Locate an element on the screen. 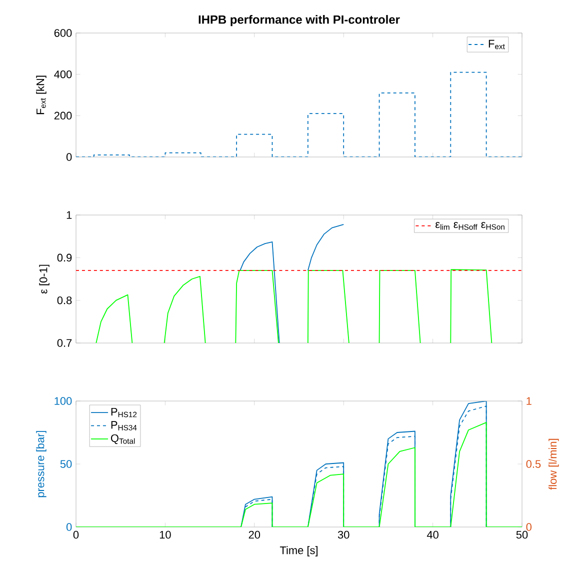  legend-label: P$_{HS34}$ is located at coordinates (124, 425).